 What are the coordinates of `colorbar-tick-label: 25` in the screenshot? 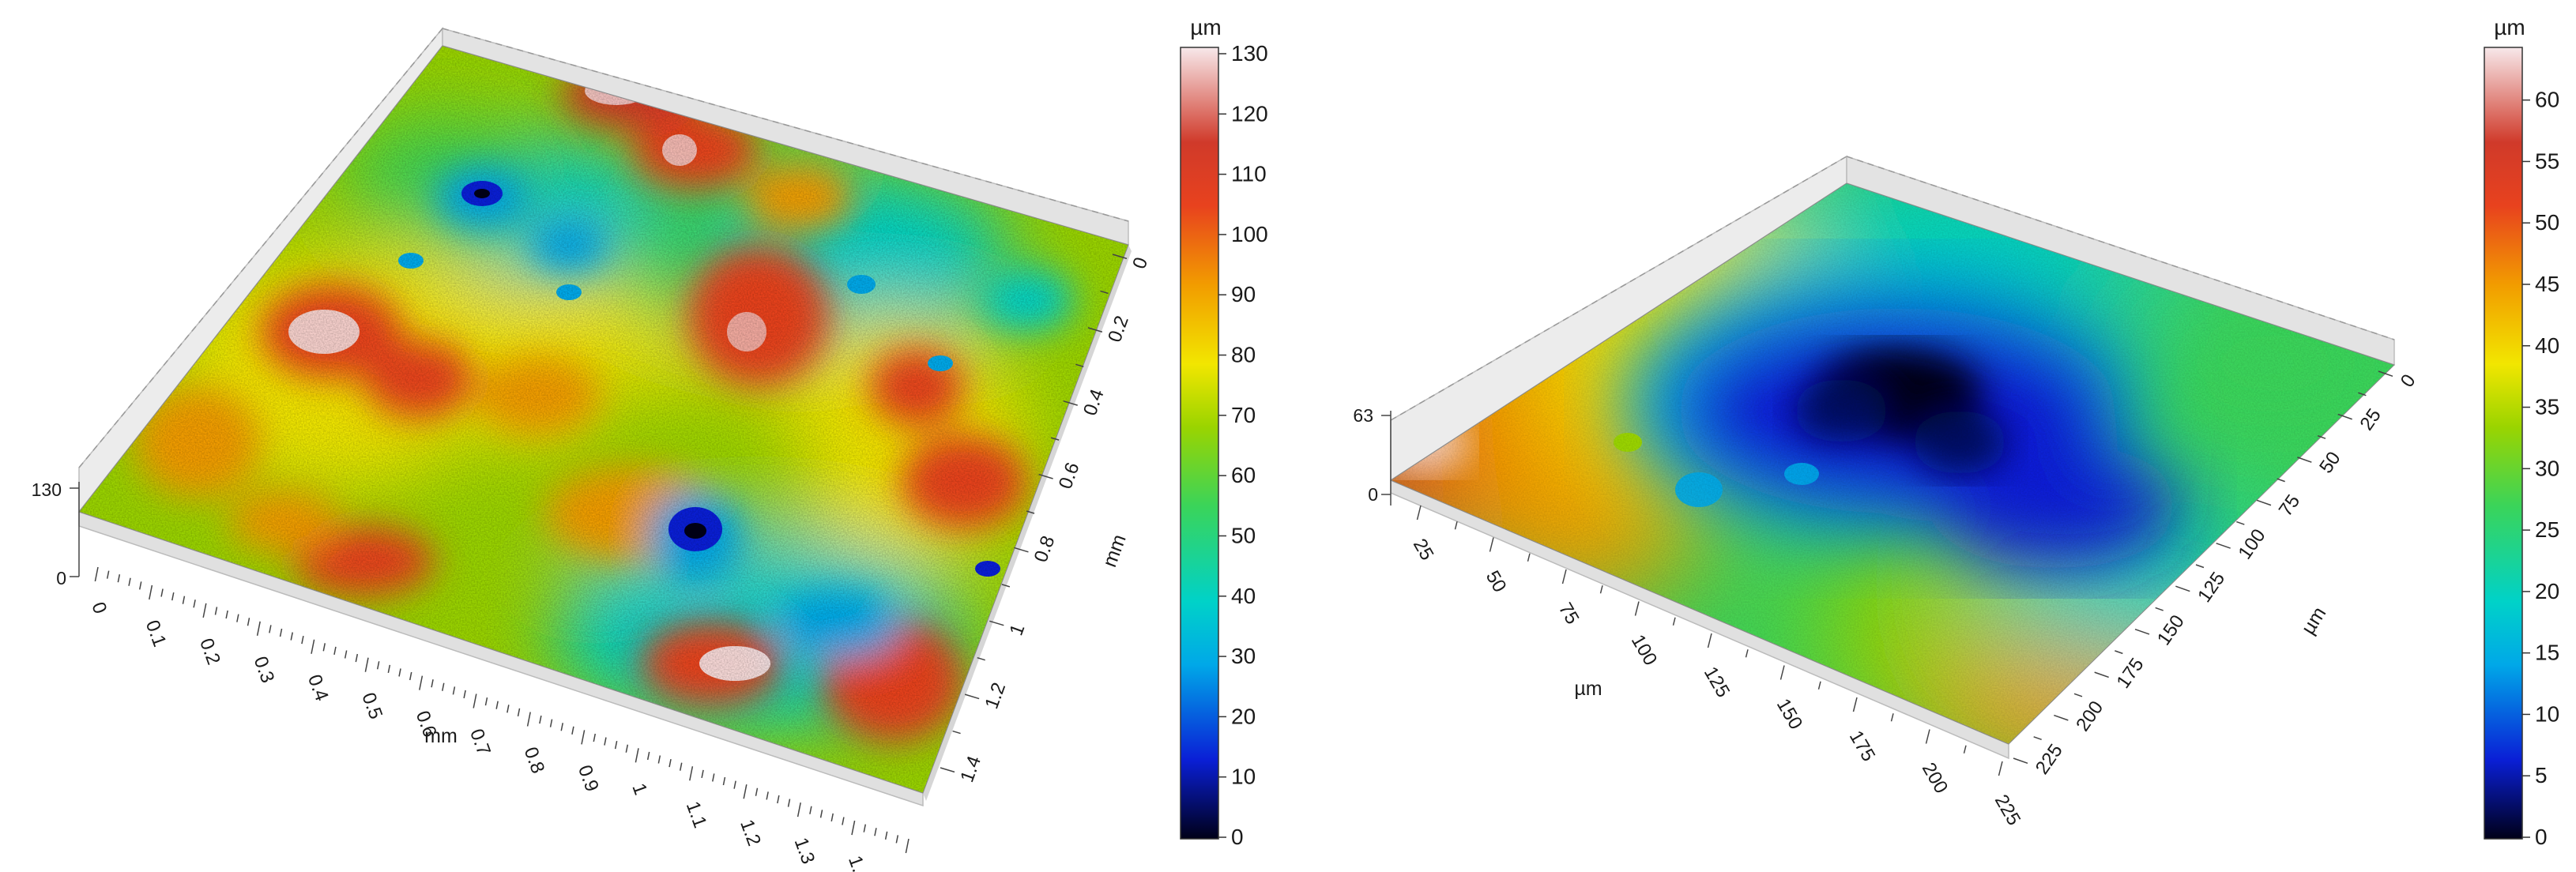 It's located at (2547, 529).